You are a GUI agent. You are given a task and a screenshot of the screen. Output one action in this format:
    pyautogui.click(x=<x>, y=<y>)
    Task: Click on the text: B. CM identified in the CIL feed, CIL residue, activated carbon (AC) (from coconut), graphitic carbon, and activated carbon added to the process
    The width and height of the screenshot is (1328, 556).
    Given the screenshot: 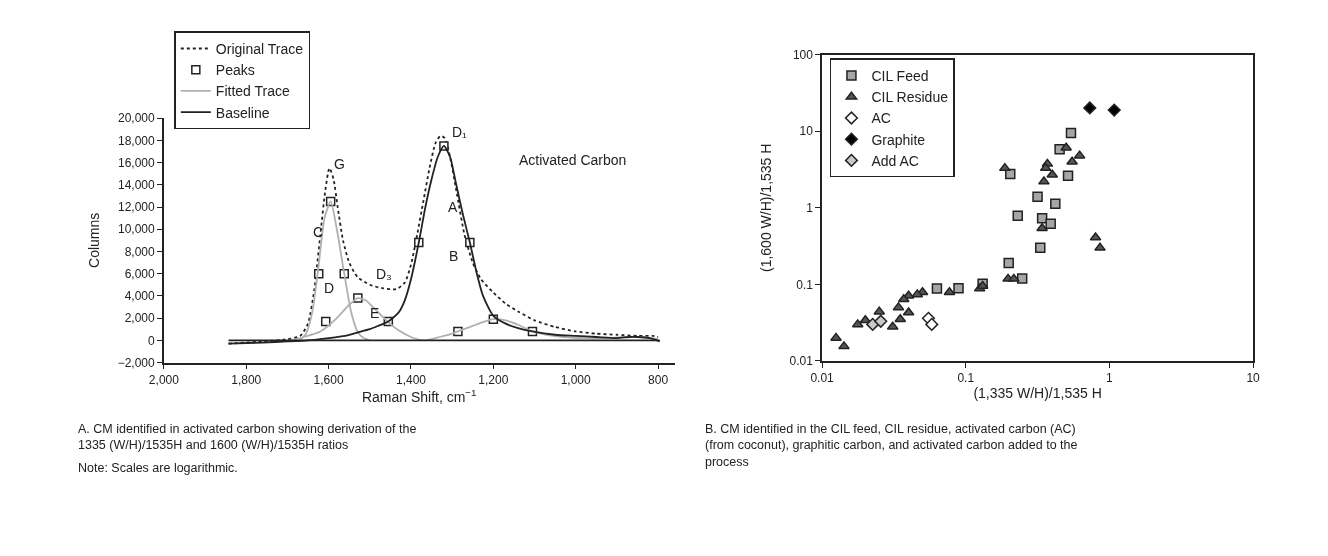 What is the action you would take?
    pyautogui.click(x=891, y=445)
    